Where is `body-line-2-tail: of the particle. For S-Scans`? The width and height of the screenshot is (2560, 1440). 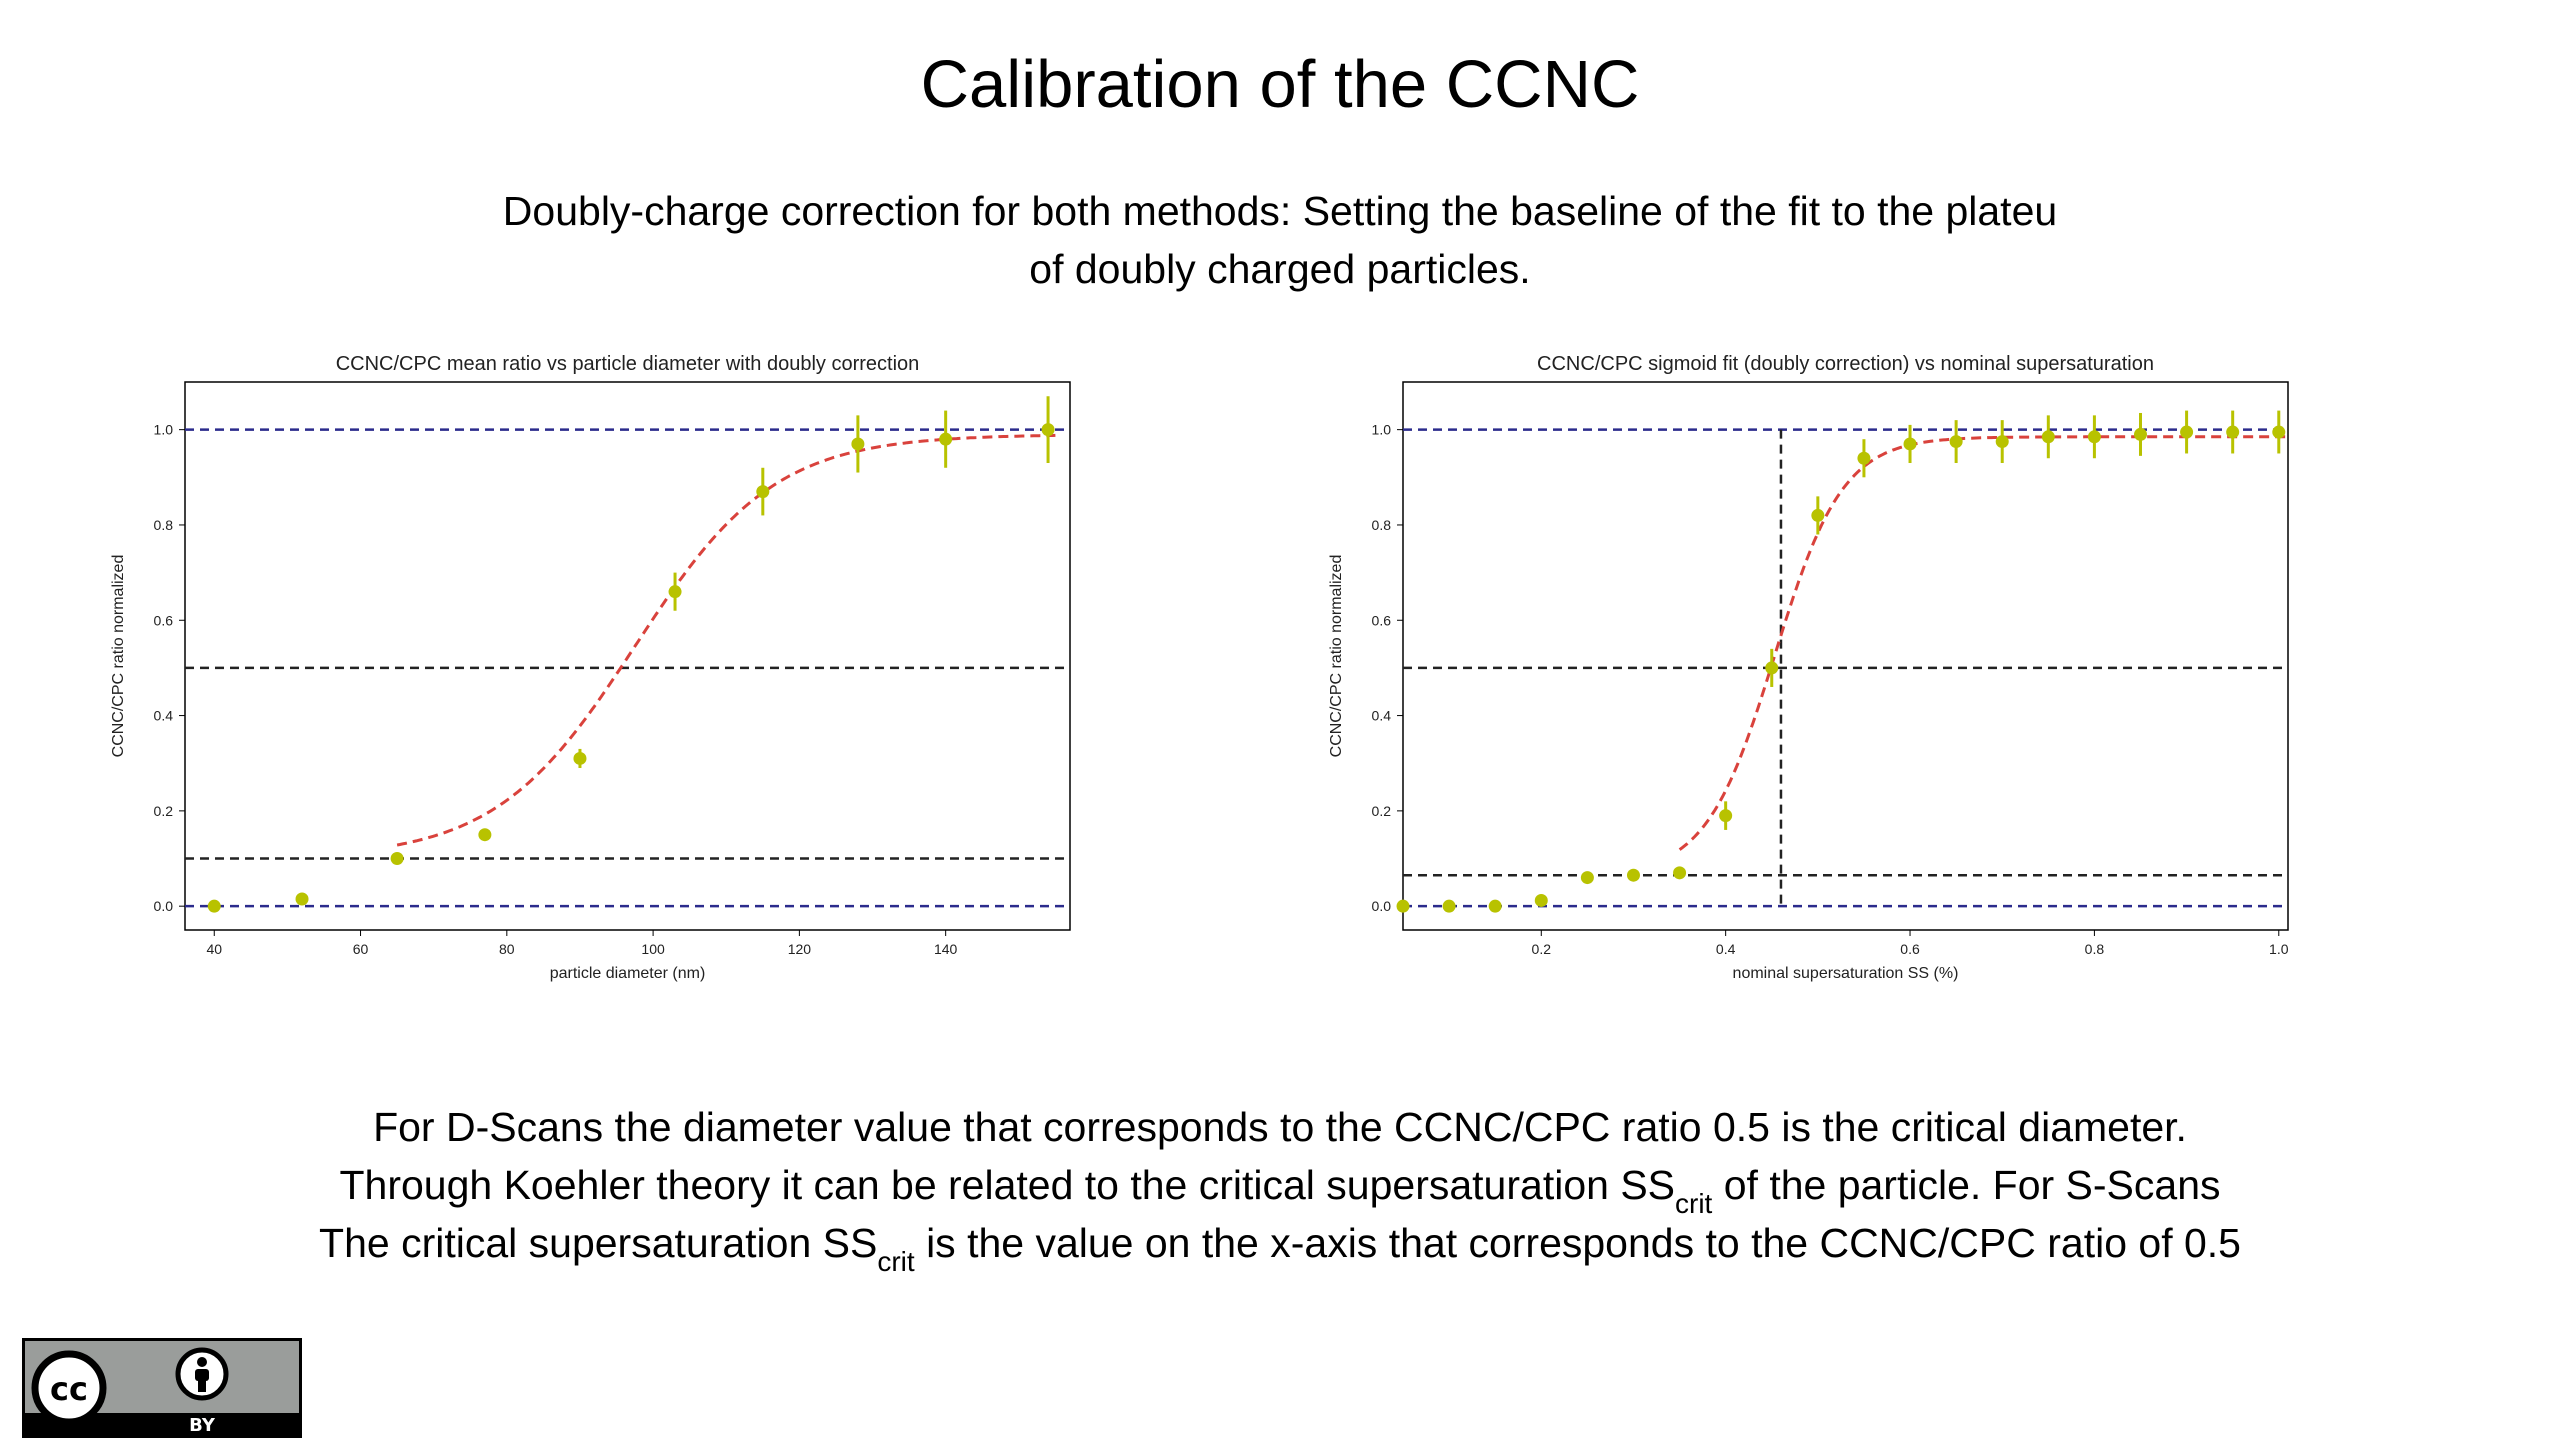 body-line-2-tail: of the particle. For S-Scans is located at coordinates (1966, 1185).